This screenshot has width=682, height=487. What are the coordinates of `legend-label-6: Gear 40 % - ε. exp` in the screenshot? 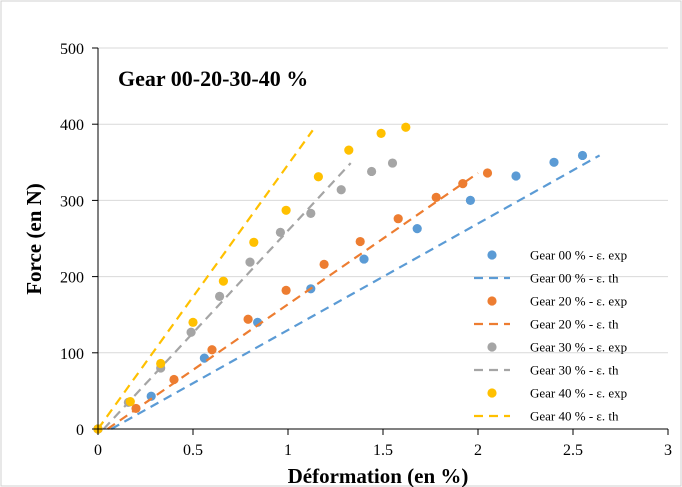 It's located at (578, 393).